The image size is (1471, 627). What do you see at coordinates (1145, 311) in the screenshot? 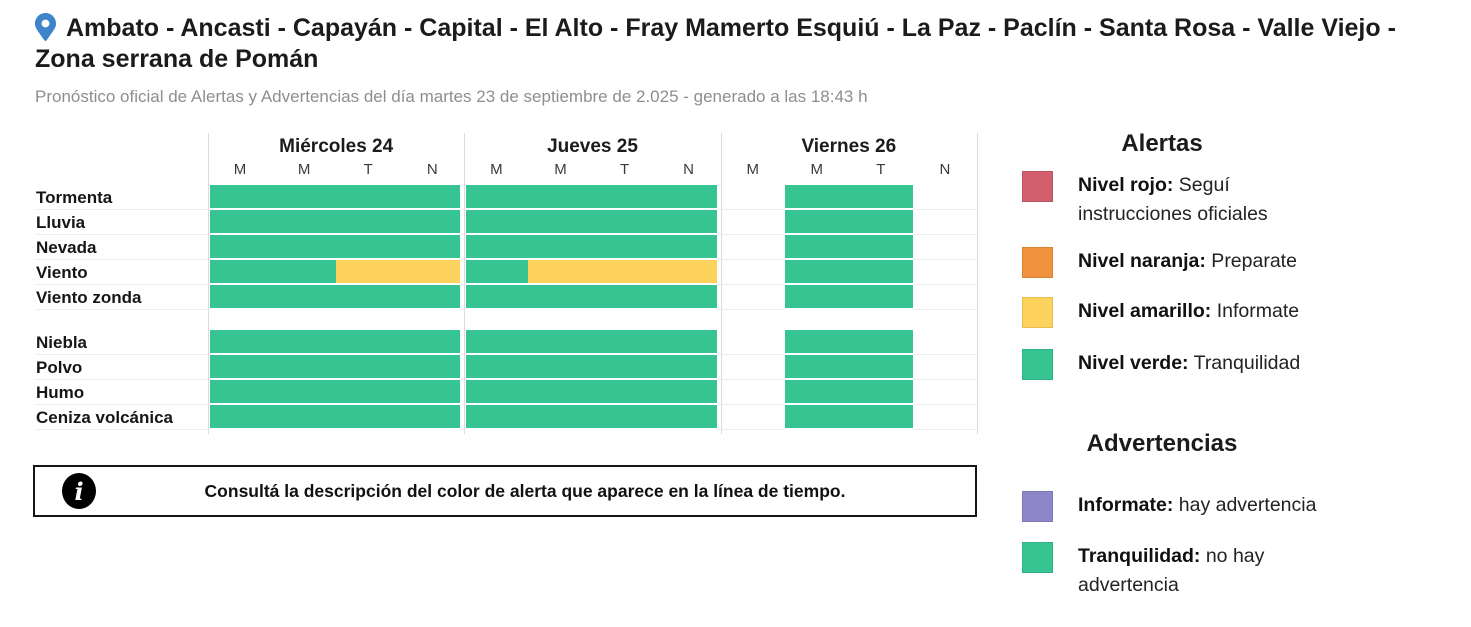
I see `legend-item-label: Nivel amarillo:` at bounding box center [1145, 311].